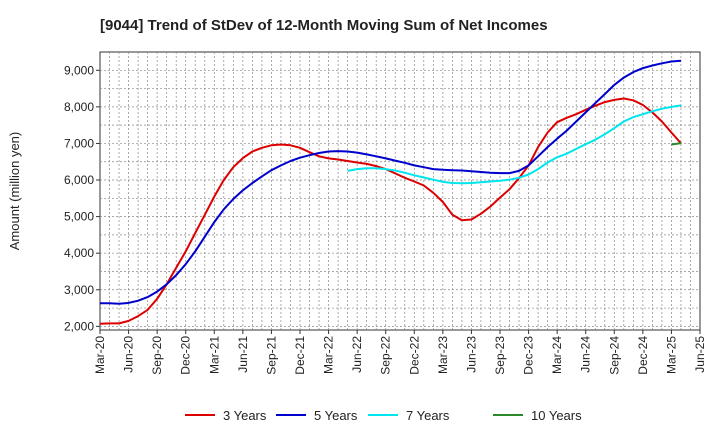  I want to click on x-tick-label: Jun-25, so click(700, 354).